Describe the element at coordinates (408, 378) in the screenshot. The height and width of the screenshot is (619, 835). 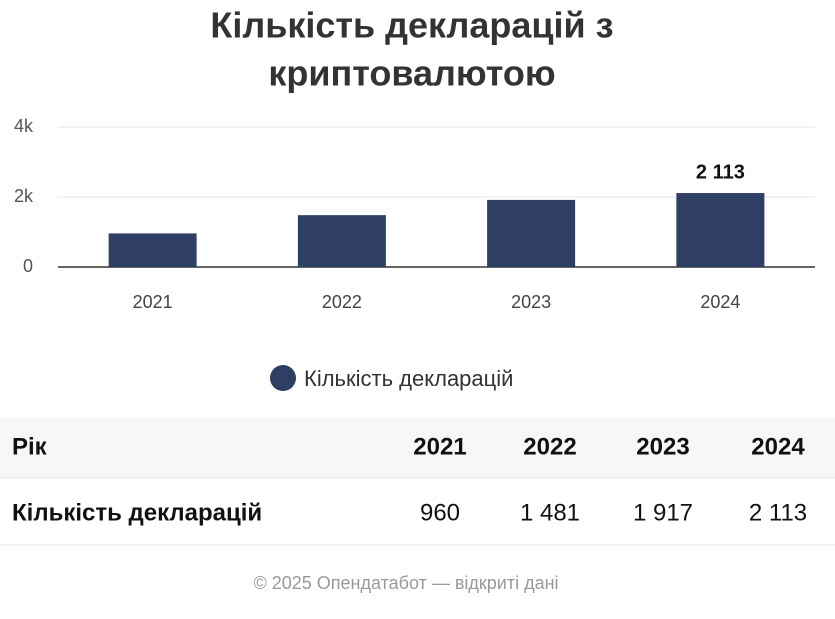
I see `legend-label: Кількість декларацій` at that location.